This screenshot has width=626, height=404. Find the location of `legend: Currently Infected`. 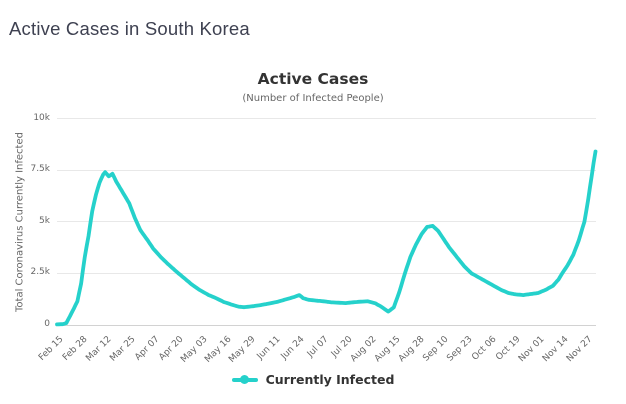

legend: Currently Infected is located at coordinates (313, 379).